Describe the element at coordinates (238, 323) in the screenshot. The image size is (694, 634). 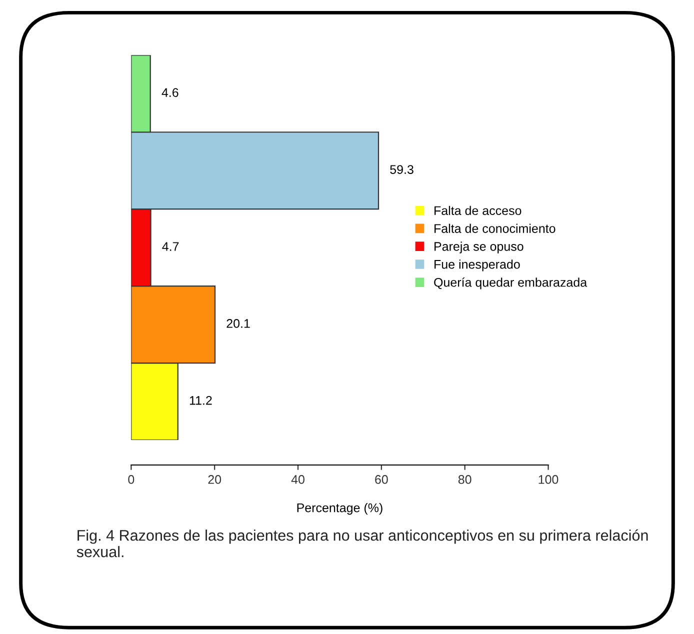
I see `data-label: 20.1` at that location.